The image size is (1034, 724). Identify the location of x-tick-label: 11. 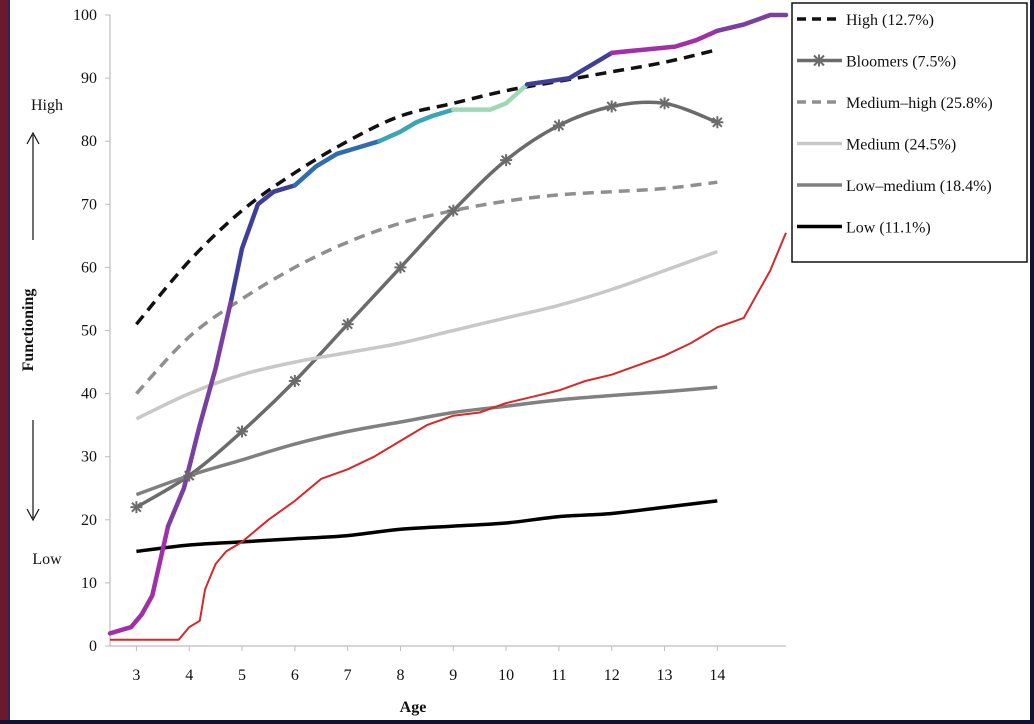
(558, 675).